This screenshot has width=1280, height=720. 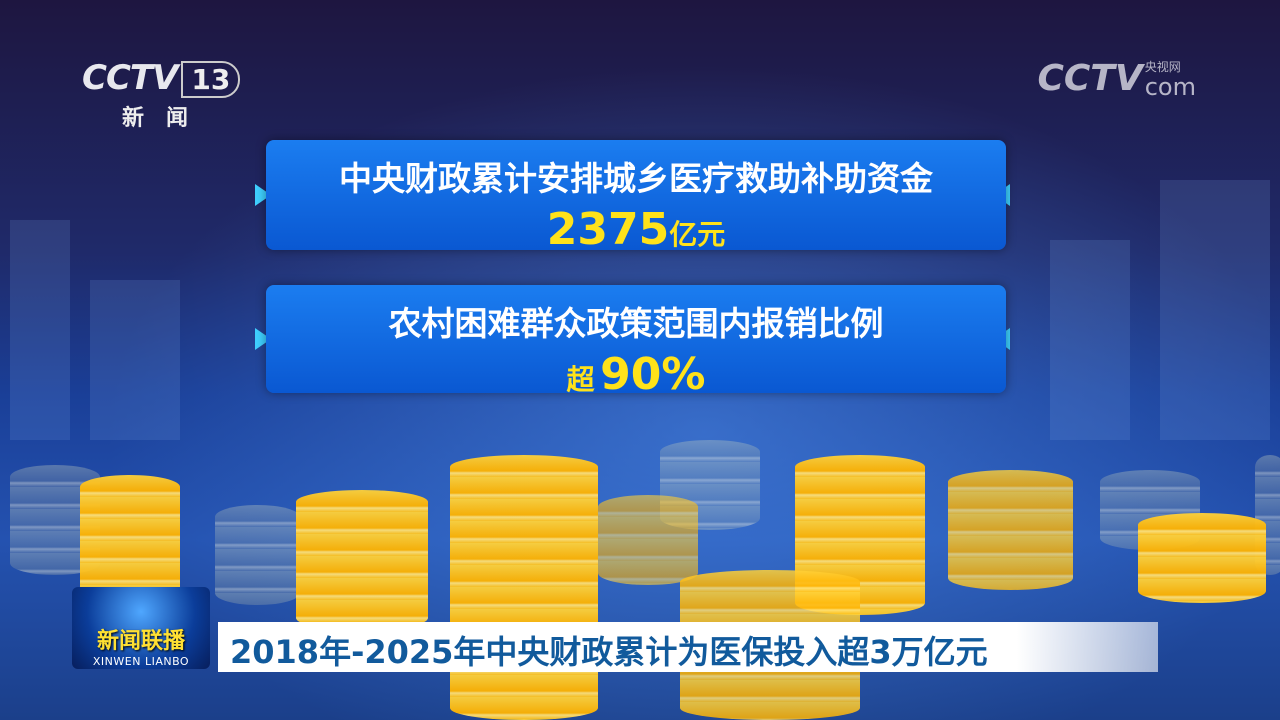 What do you see at coordinates (608, 229) in the screenshot?
I see `panel-value: 2375` at bounding box center [608, 229].